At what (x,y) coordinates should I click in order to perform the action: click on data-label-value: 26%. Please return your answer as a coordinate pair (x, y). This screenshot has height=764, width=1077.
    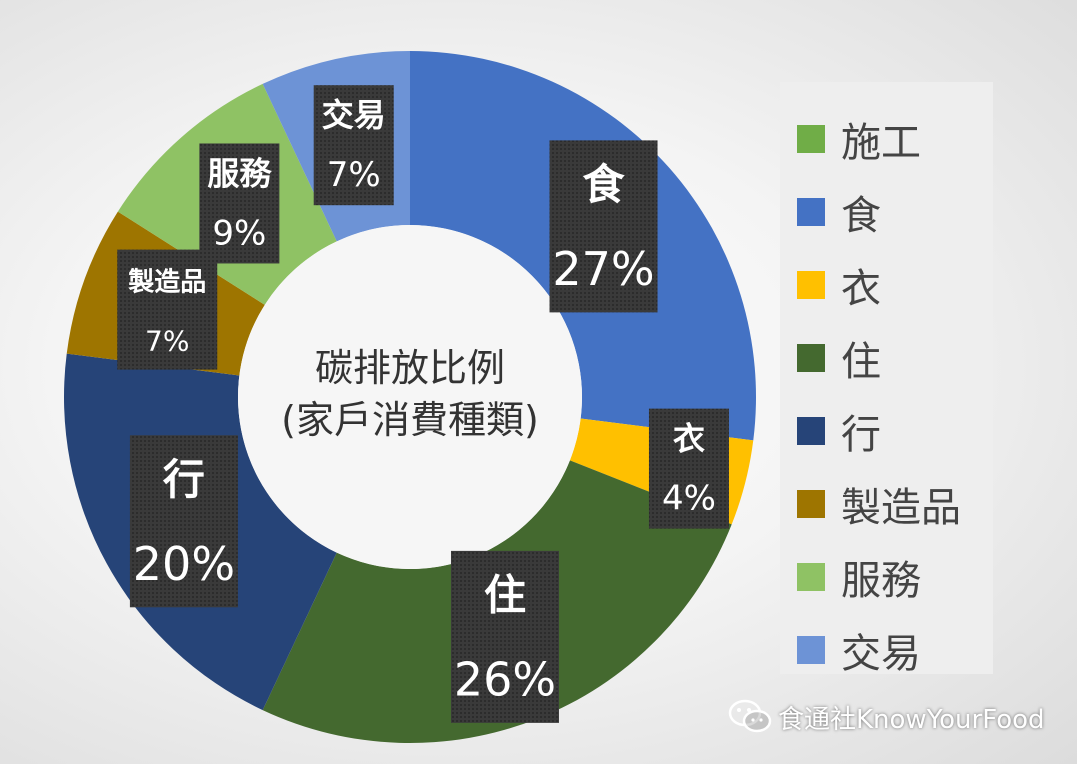
    Looking at the image, I should click on (505, 679).